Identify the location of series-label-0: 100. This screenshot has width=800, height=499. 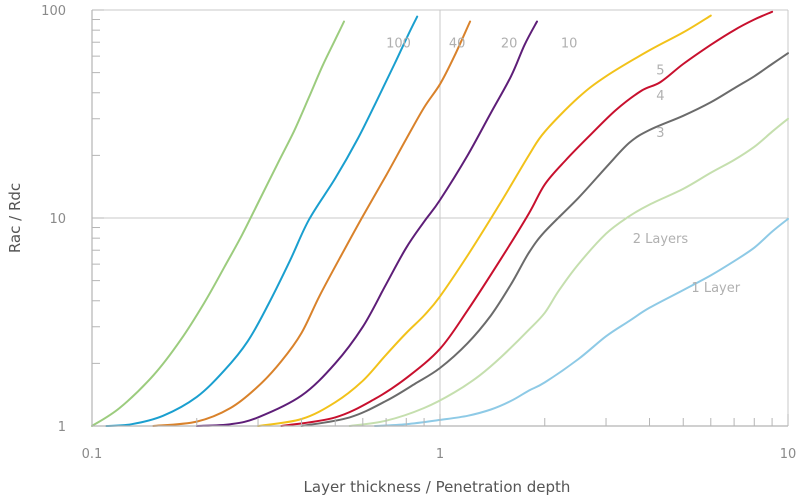
(398, 44).